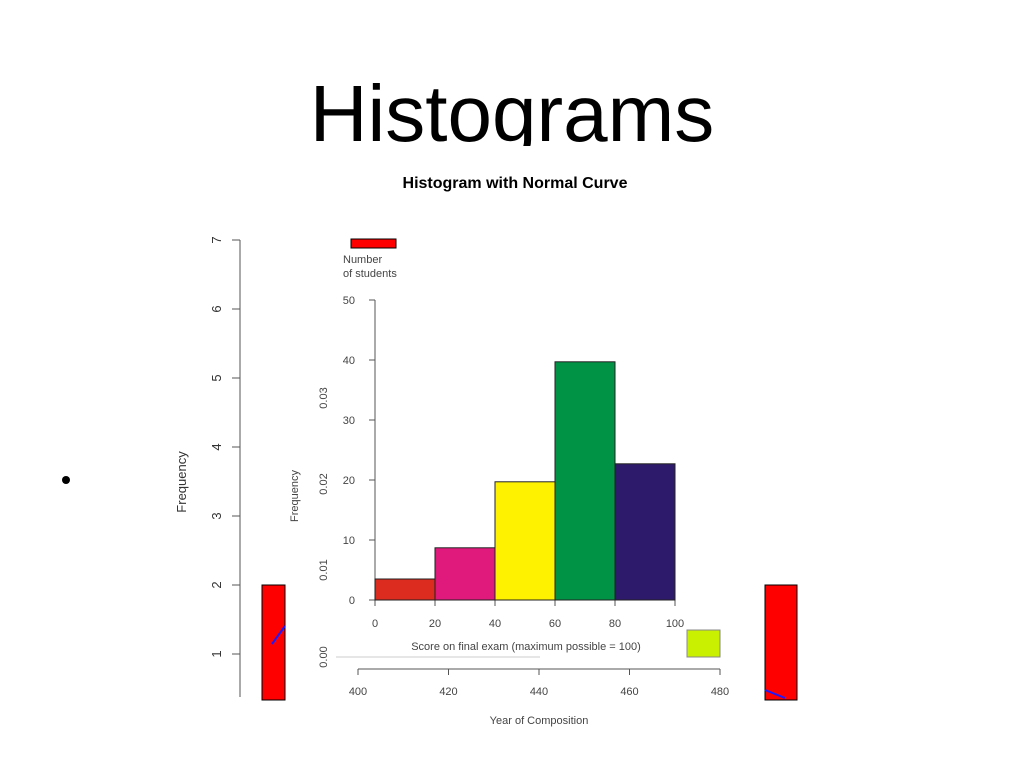 The height and width of the screenshot is (768, 1024). I want to click on back-x-tick-label: 400, so click(358, 692).